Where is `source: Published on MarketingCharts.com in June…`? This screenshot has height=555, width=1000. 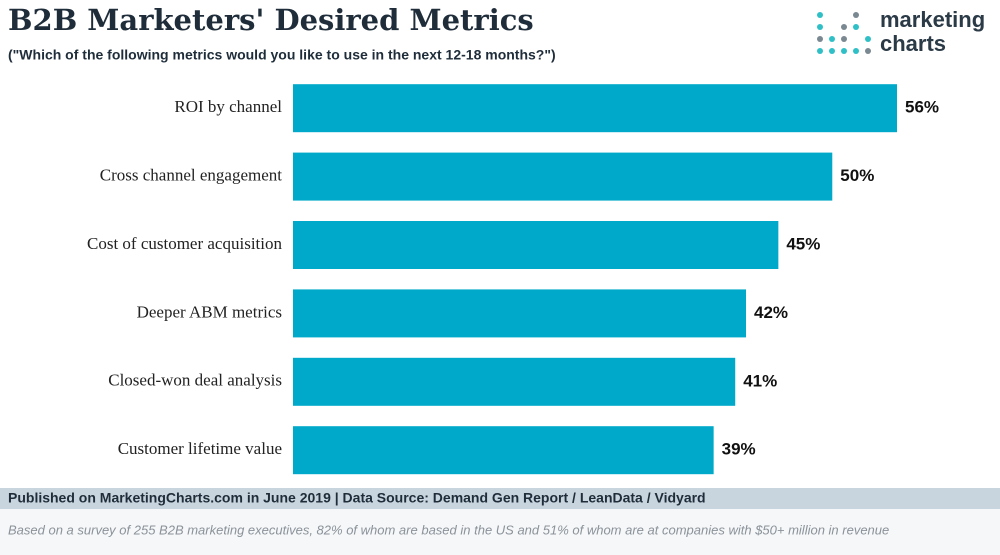 source: Published on MarketingCharts.com in June… is located at coordinates (357, 498).